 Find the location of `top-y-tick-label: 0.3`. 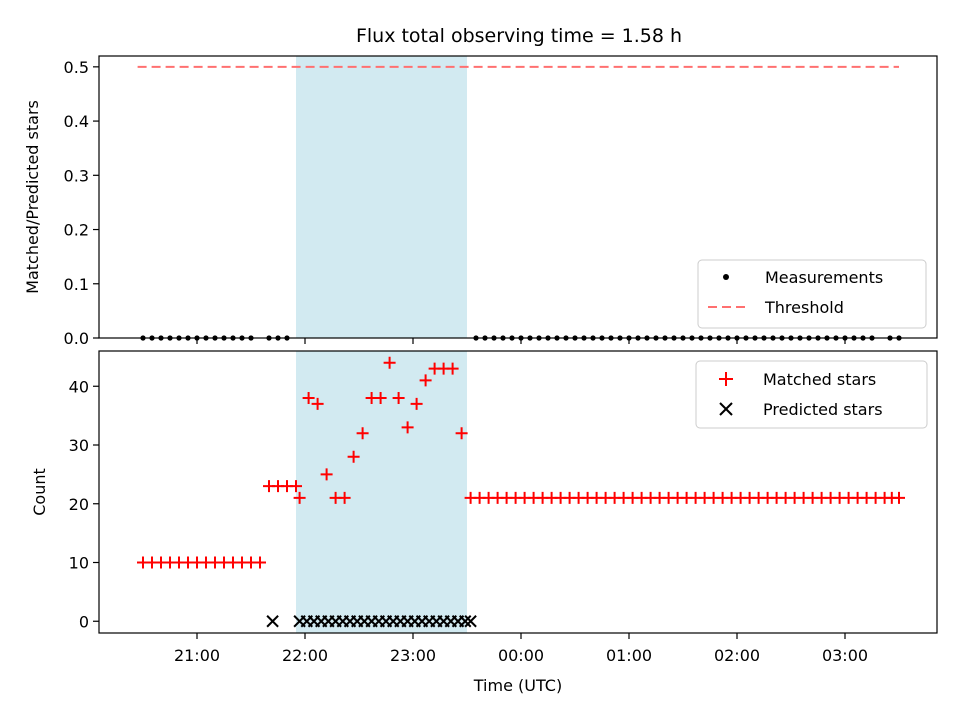

top-y-tick-label: 0.3 is located at coordinates (76, 175).